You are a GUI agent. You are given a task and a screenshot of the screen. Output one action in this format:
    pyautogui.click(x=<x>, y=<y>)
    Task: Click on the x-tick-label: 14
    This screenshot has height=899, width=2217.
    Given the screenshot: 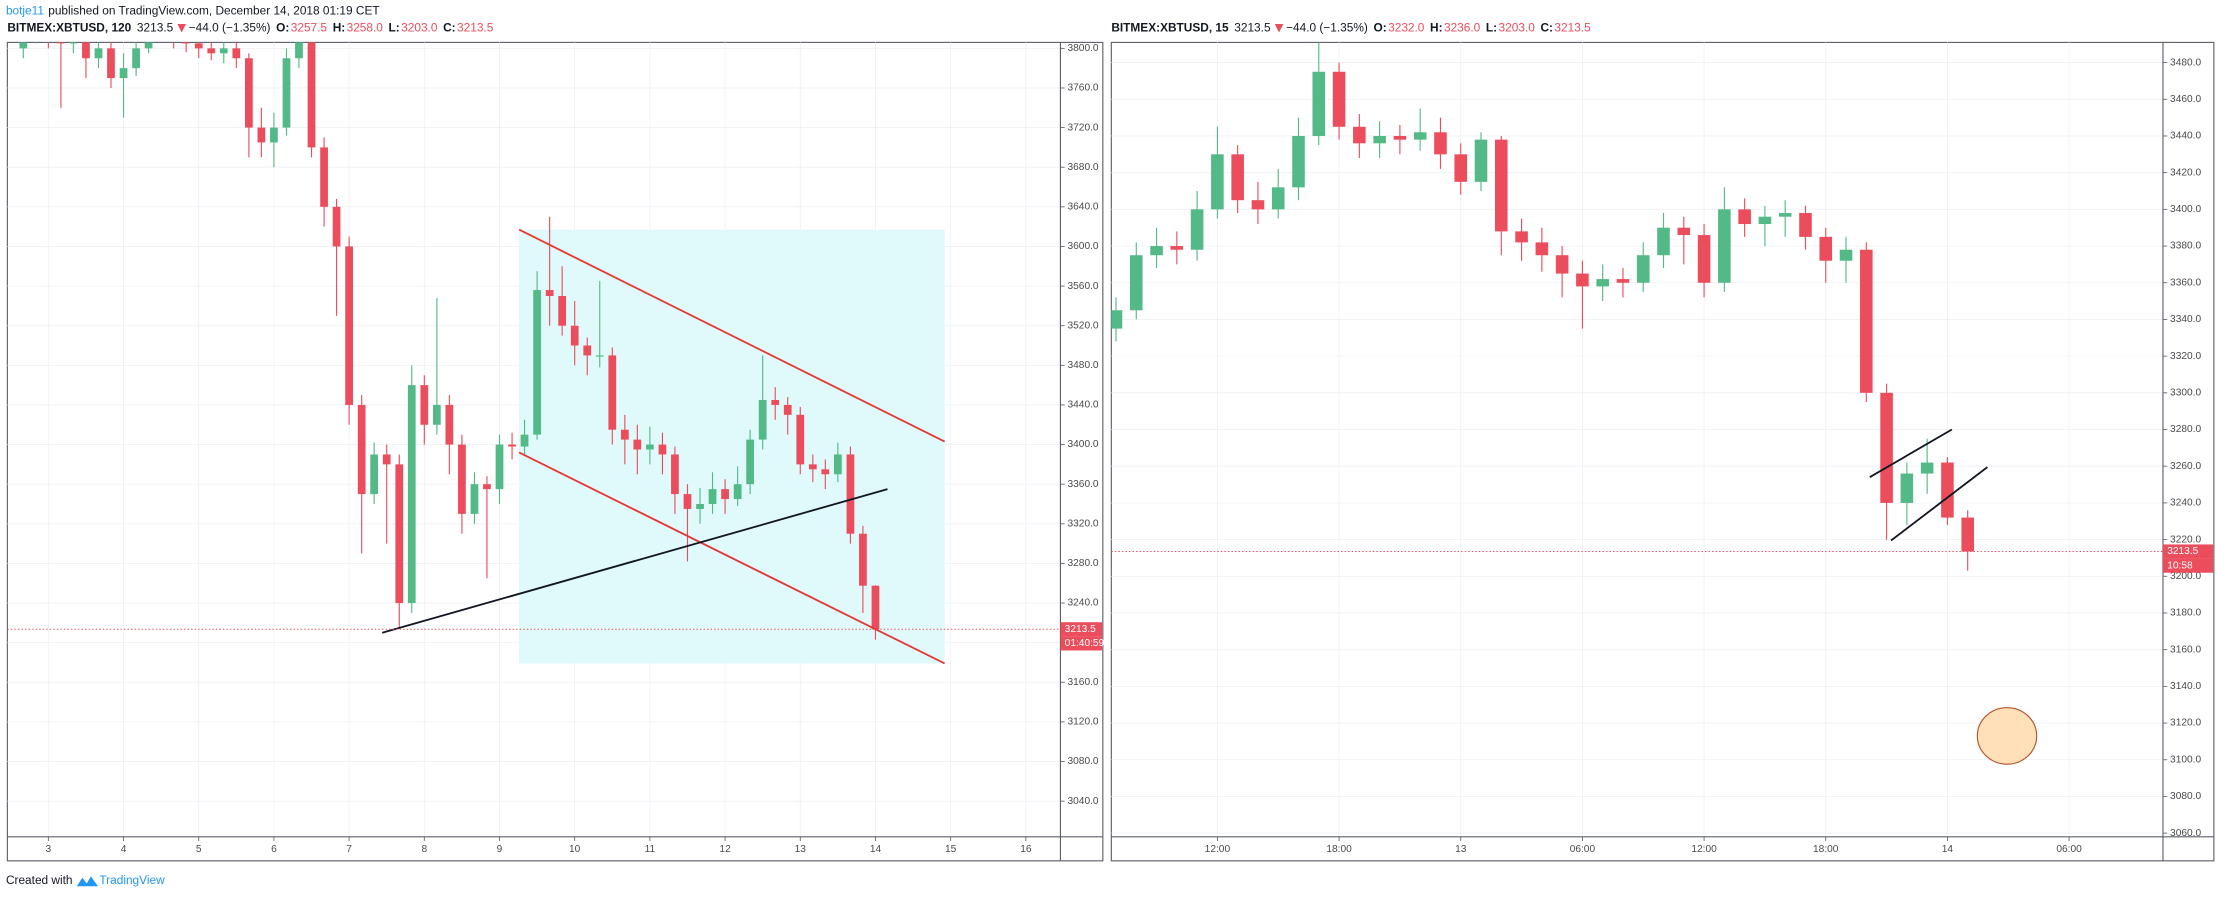 What is the action you would take?
    pyautogui.click(x=1948, y=849)
    